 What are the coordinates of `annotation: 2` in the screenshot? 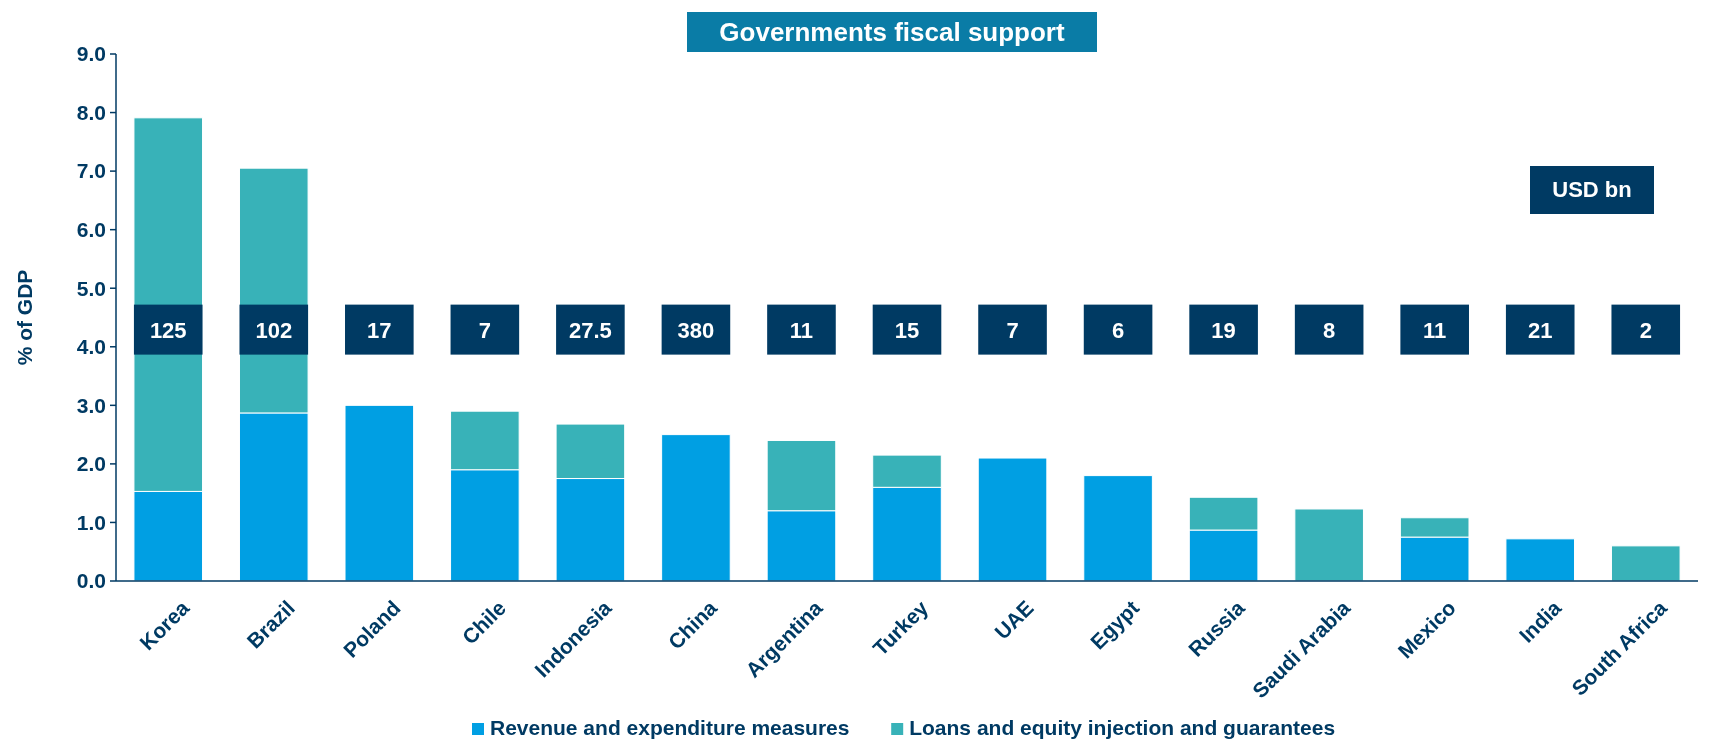 It's located at (1645, 330).